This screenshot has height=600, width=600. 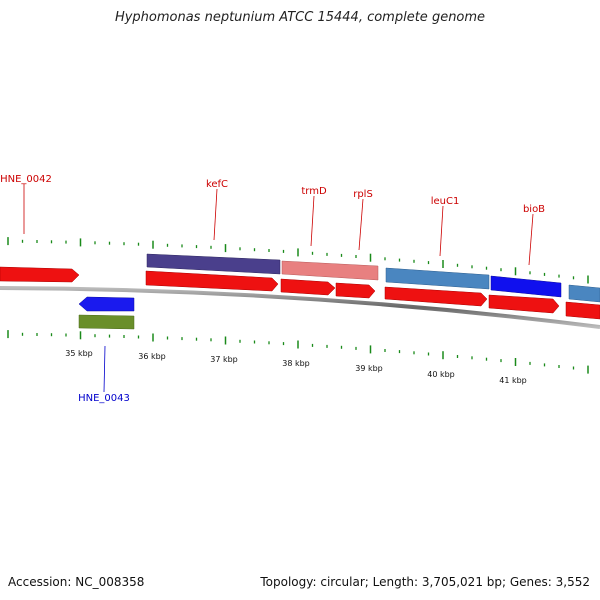 What do you see at coordinates (441, 231) in the screenshot?
I see `leader-leuC1` at bounding box center [441, 231].